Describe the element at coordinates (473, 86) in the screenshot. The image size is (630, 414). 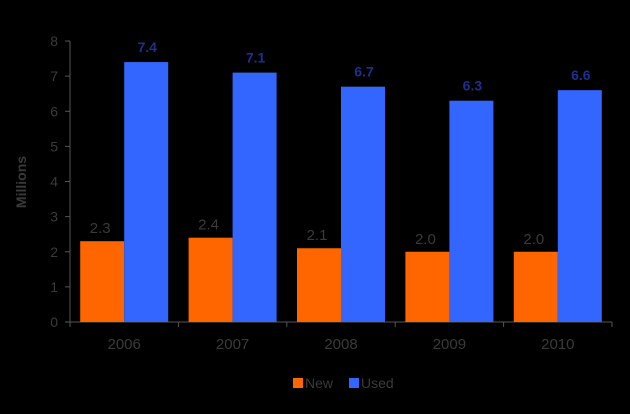
I see `data-label-used: 6.3` at that location.